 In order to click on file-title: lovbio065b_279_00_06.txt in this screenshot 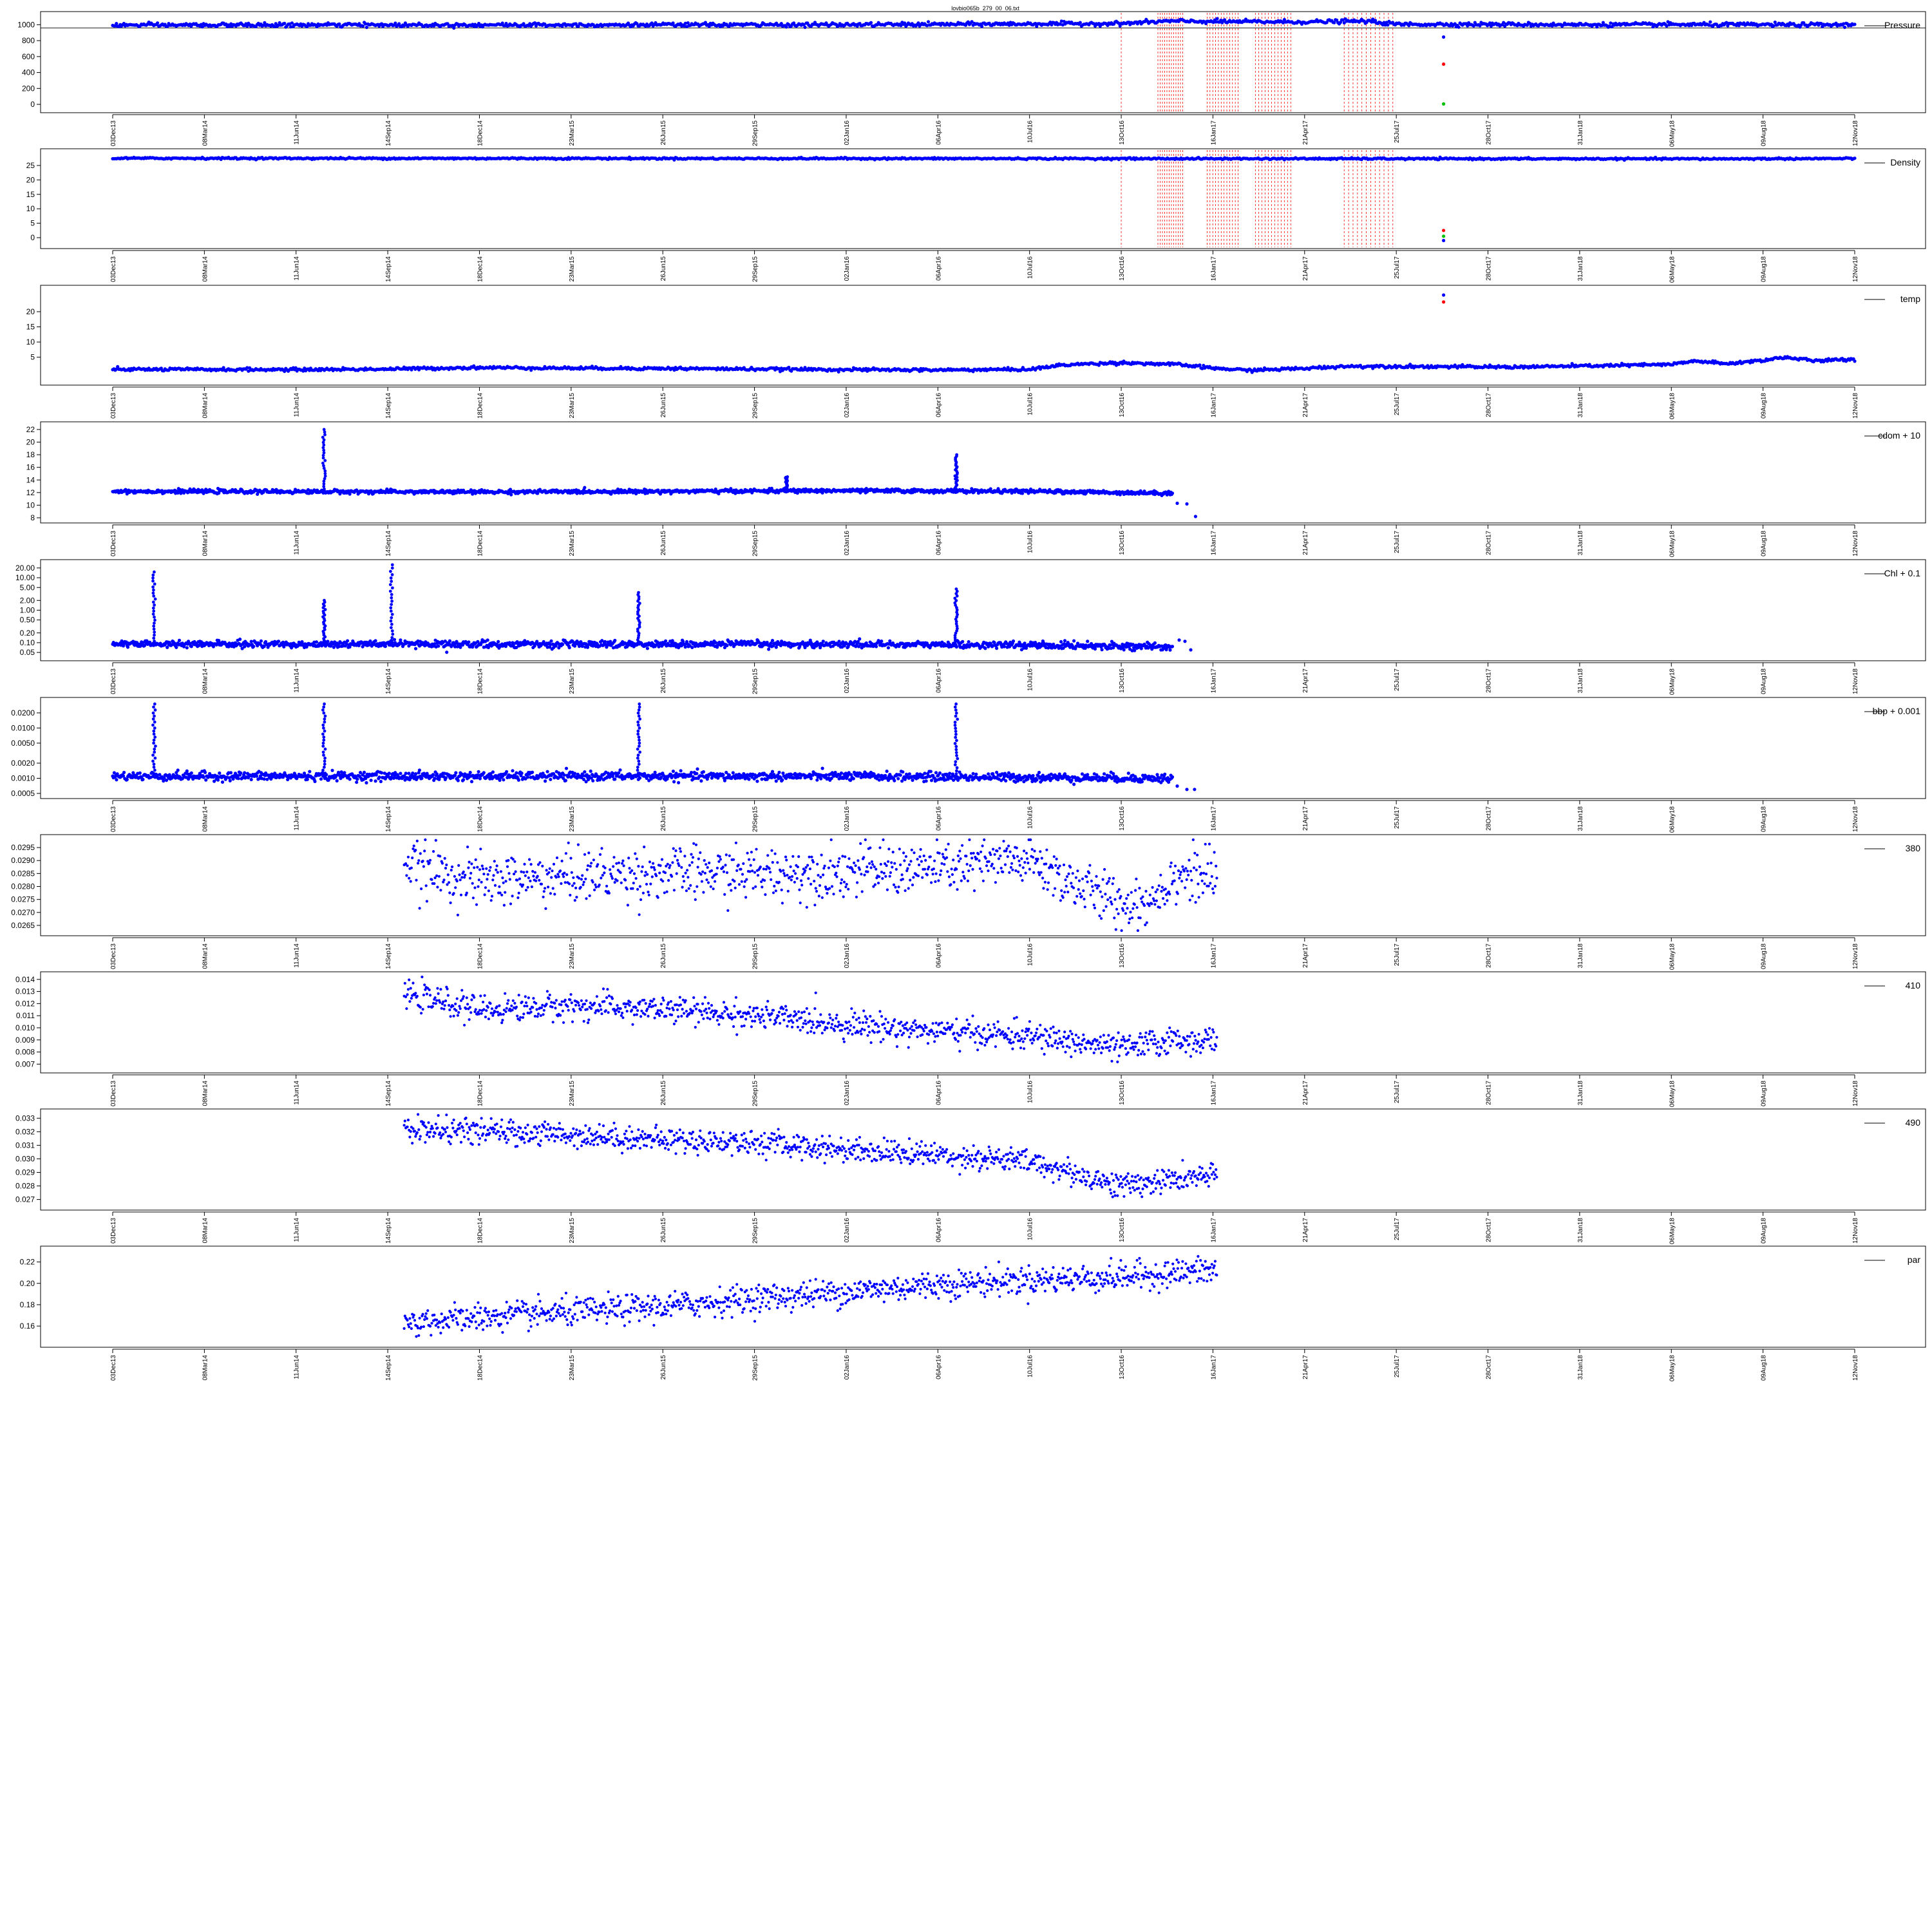, I will do `click(985, 8)`.